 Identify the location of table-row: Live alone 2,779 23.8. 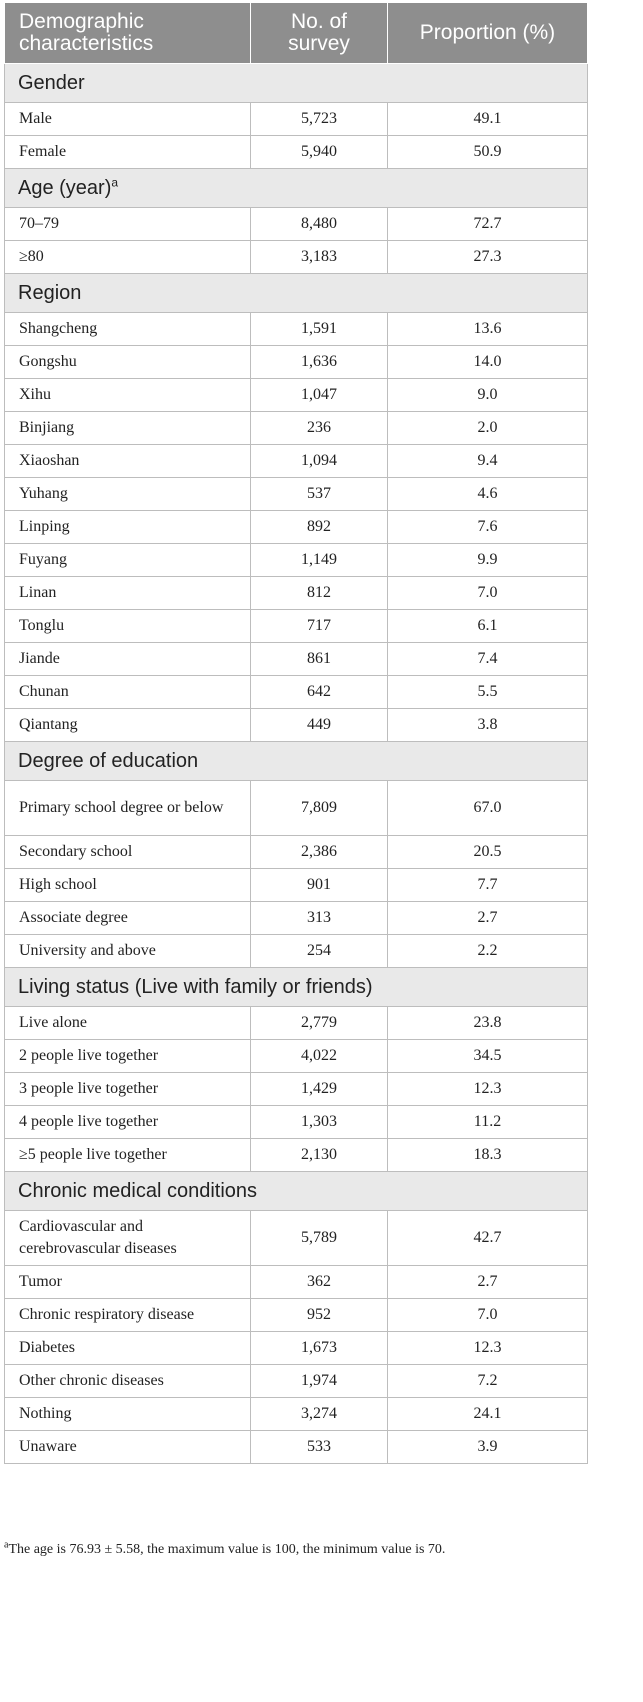
(296, 1023).